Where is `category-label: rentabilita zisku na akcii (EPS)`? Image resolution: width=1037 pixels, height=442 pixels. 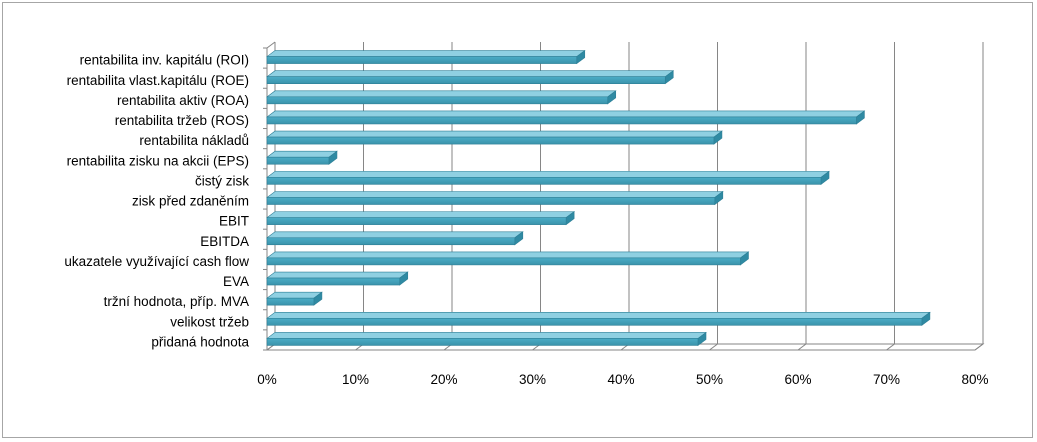 category-label: rentabilita zisku na akcii (EPS) is located at coordinates (158, 160).